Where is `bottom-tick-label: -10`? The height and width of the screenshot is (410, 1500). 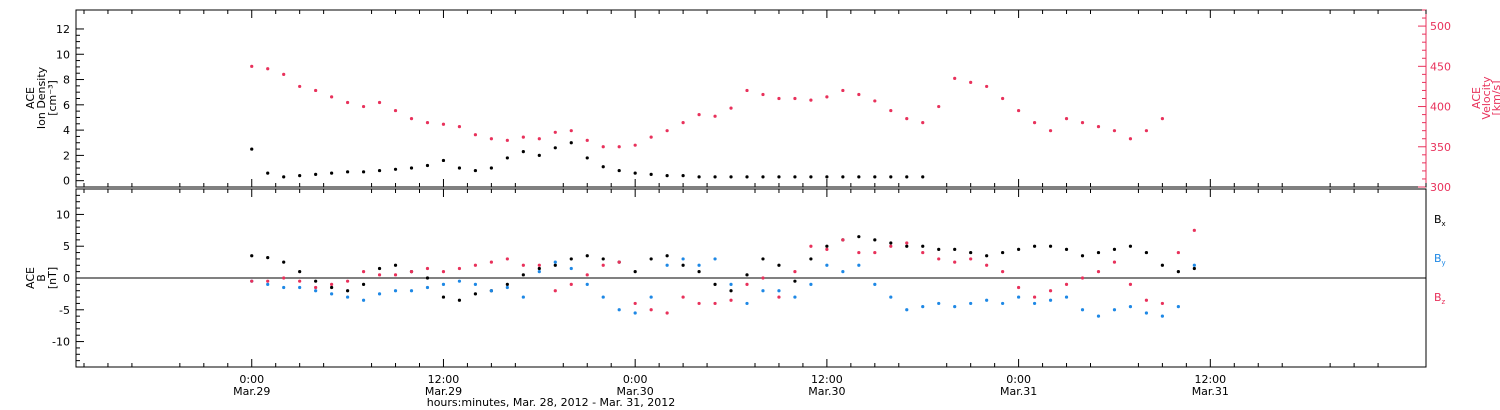
bottom-tick-label: -10 is located at coordinates (61, 342).